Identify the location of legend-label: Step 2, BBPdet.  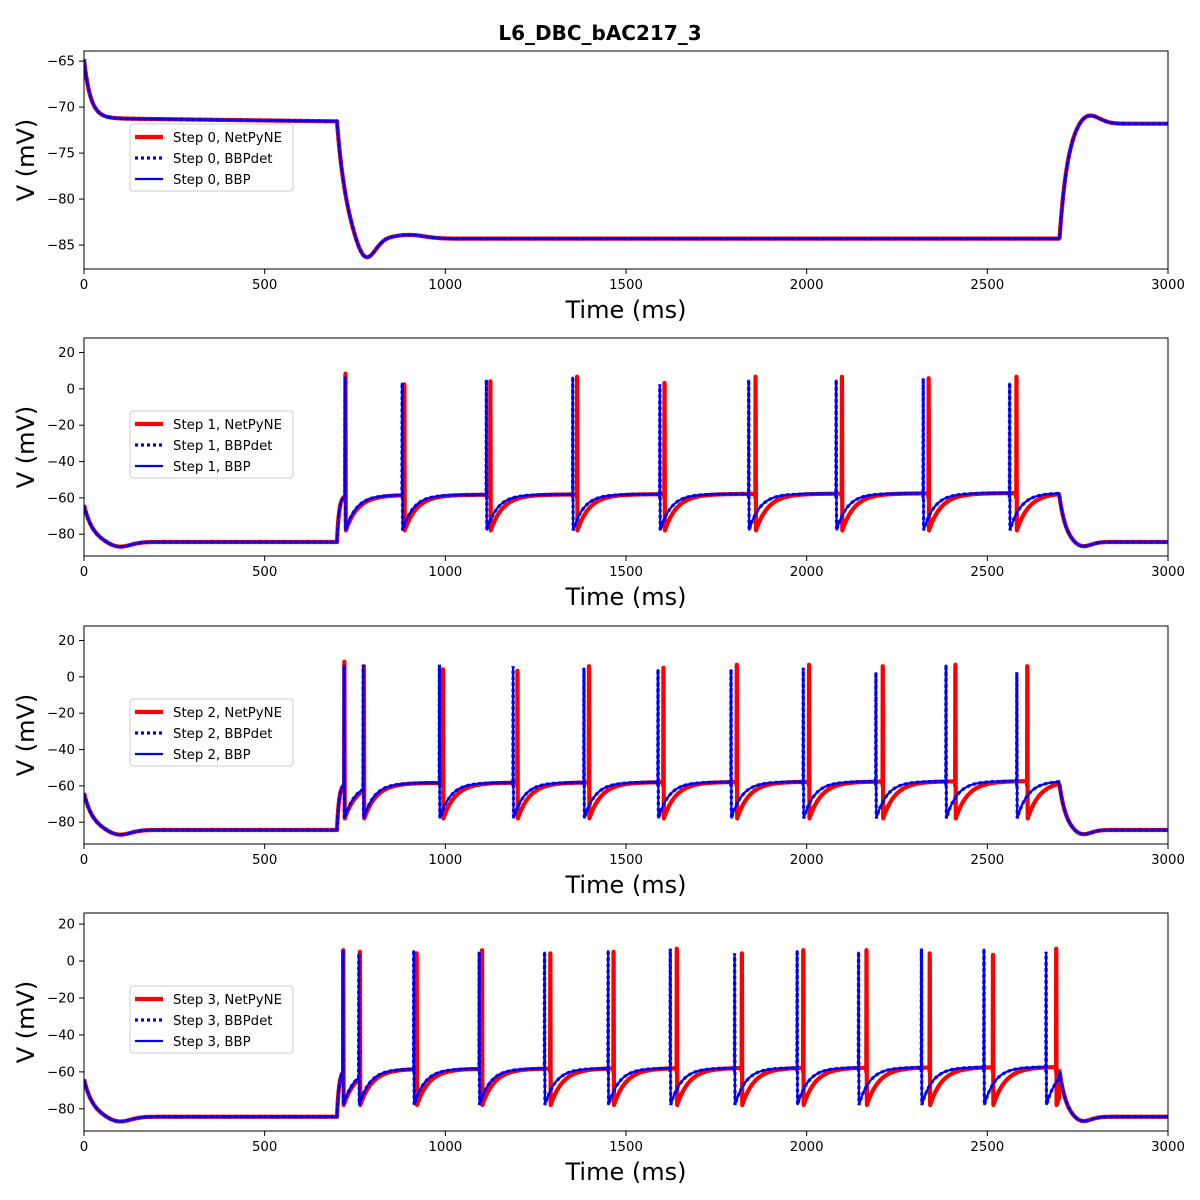
(223, 734).